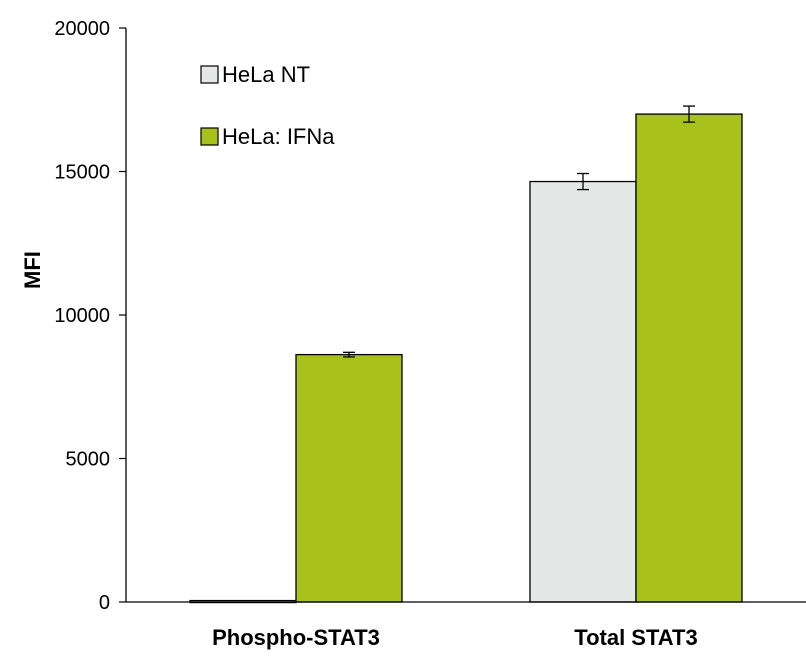  I want to click on y-tick-label: 10000, so click(82, 316).